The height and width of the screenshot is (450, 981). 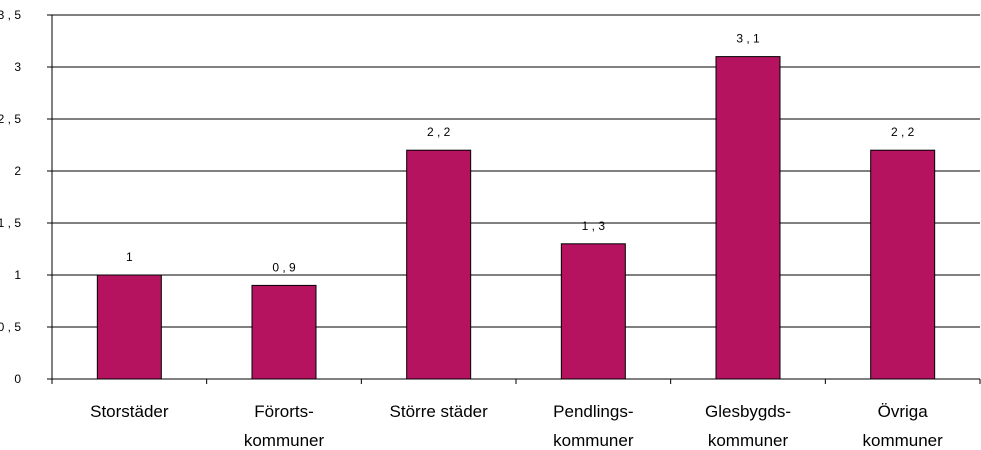 What do you see at coordinates (17, 379) in the screenshot?
I see `y-tick-label: 0` at bounding box center [17, 379].